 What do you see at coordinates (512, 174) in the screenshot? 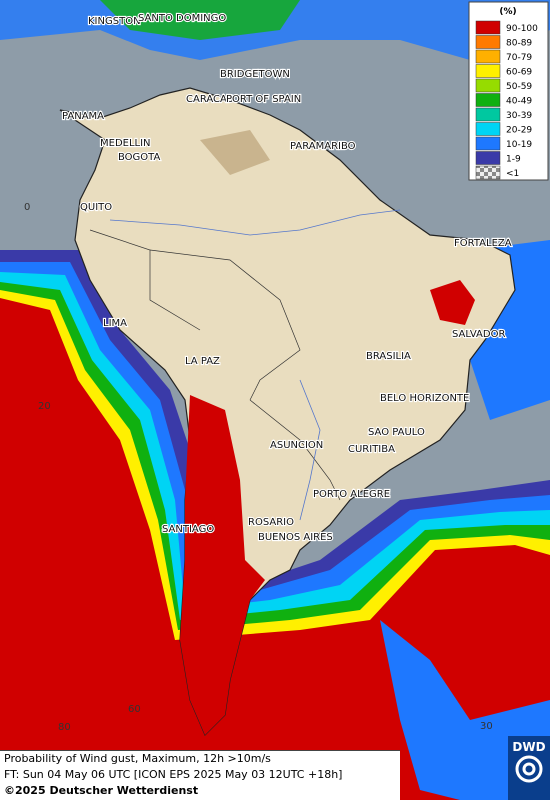
I see `legend-label: <1` at bounding box center [512, 174].